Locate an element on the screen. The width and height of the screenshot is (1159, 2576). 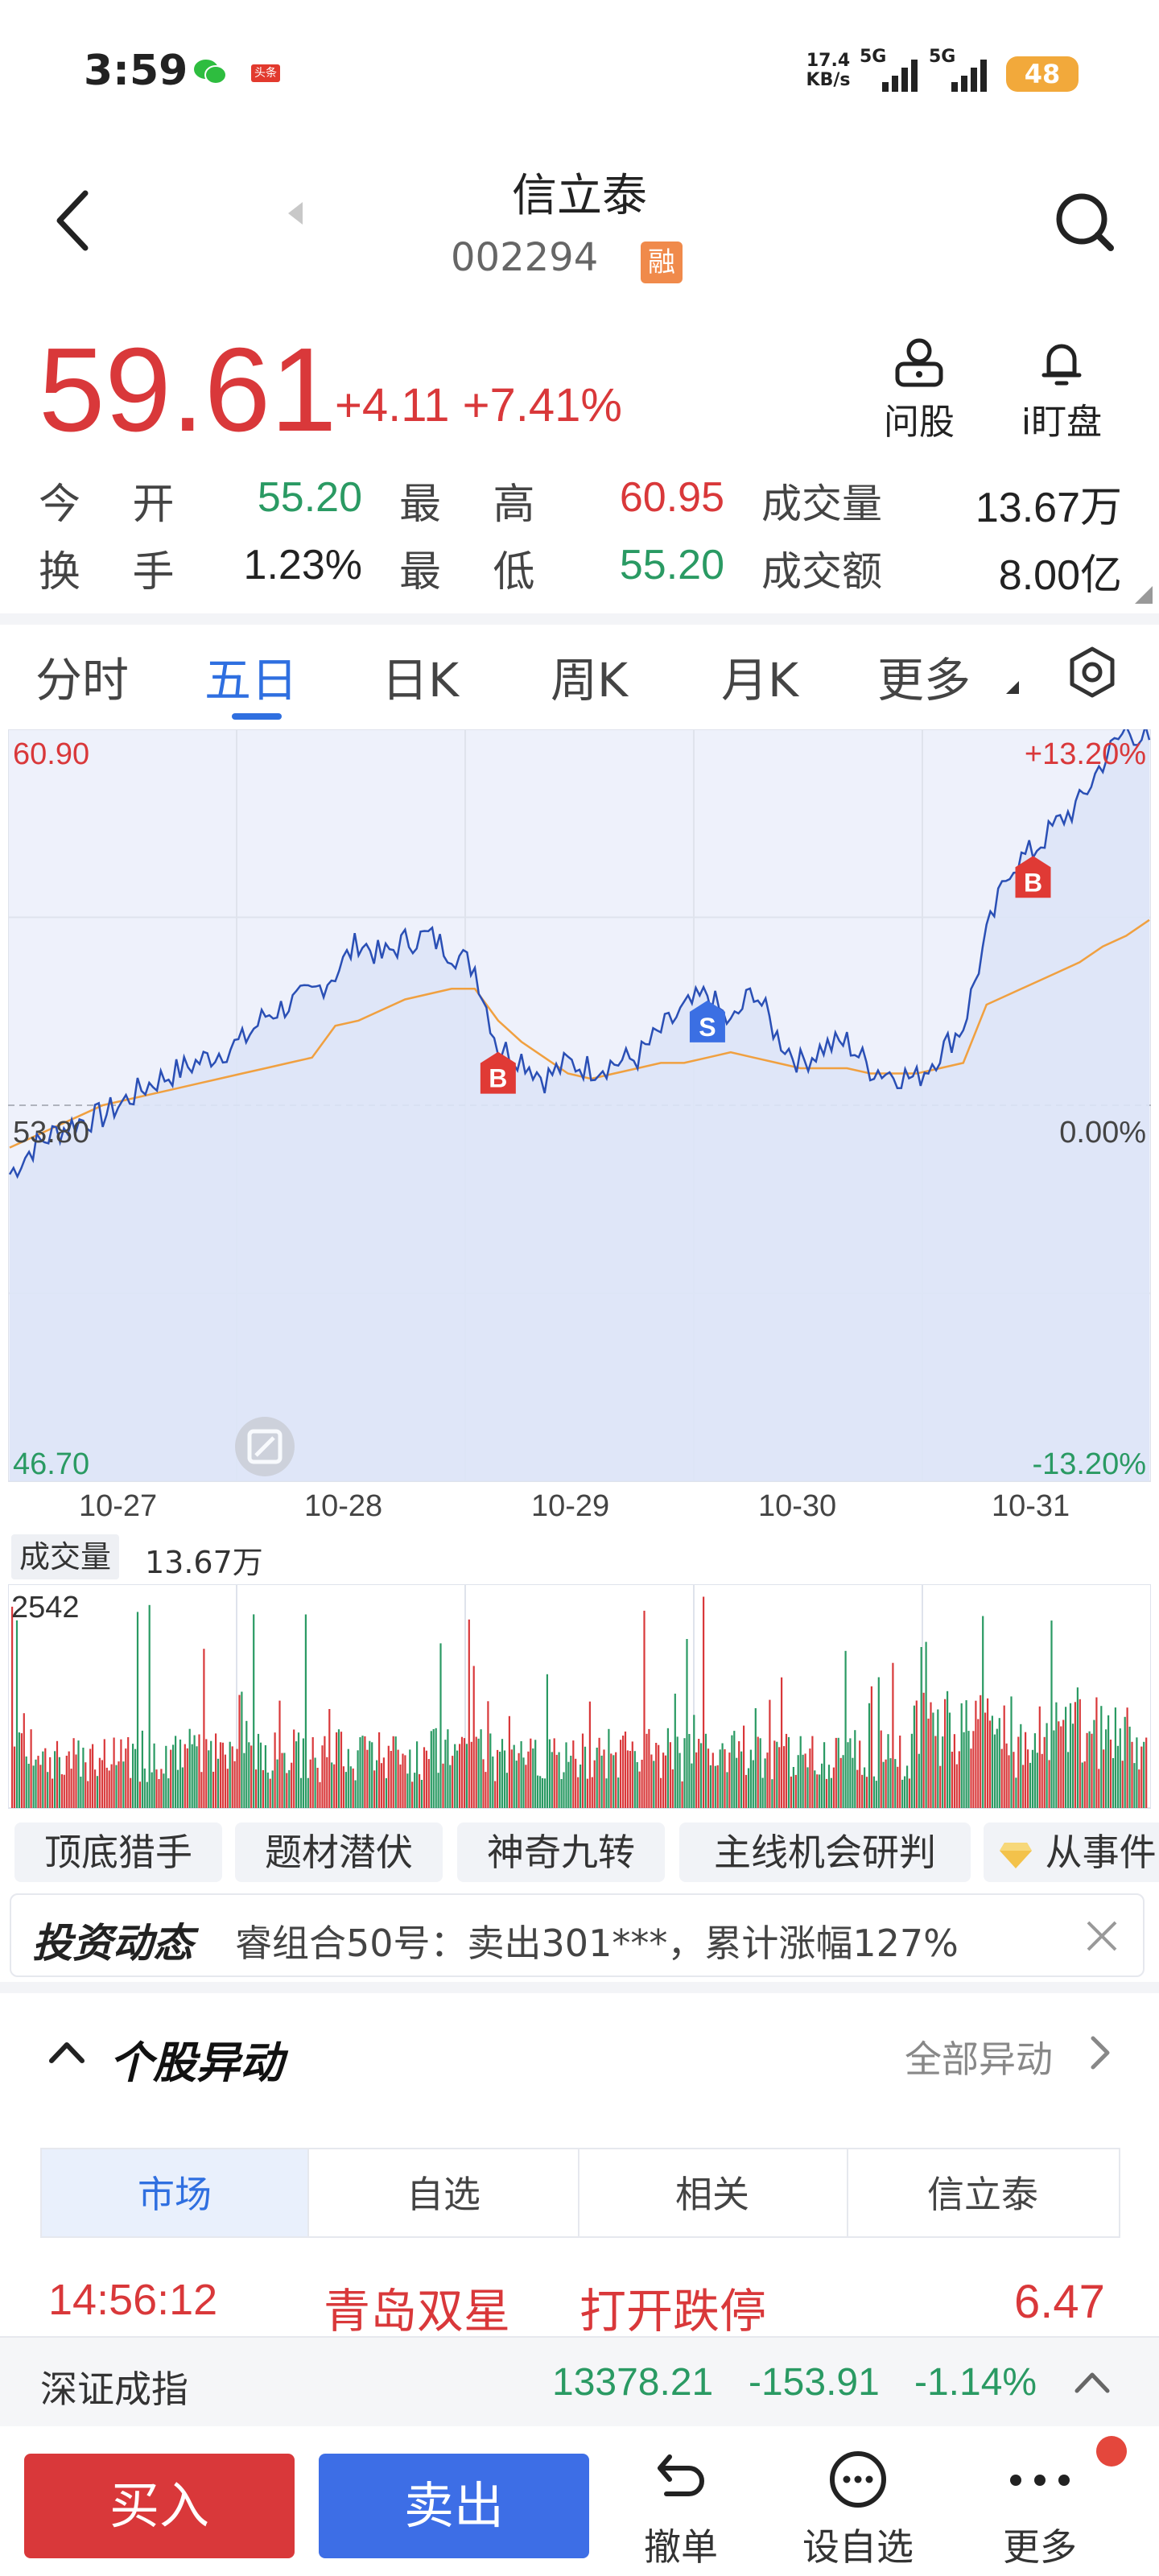
chip-mainline-opportunity: 主线机会研判 is located at coordinates (825, 1852).